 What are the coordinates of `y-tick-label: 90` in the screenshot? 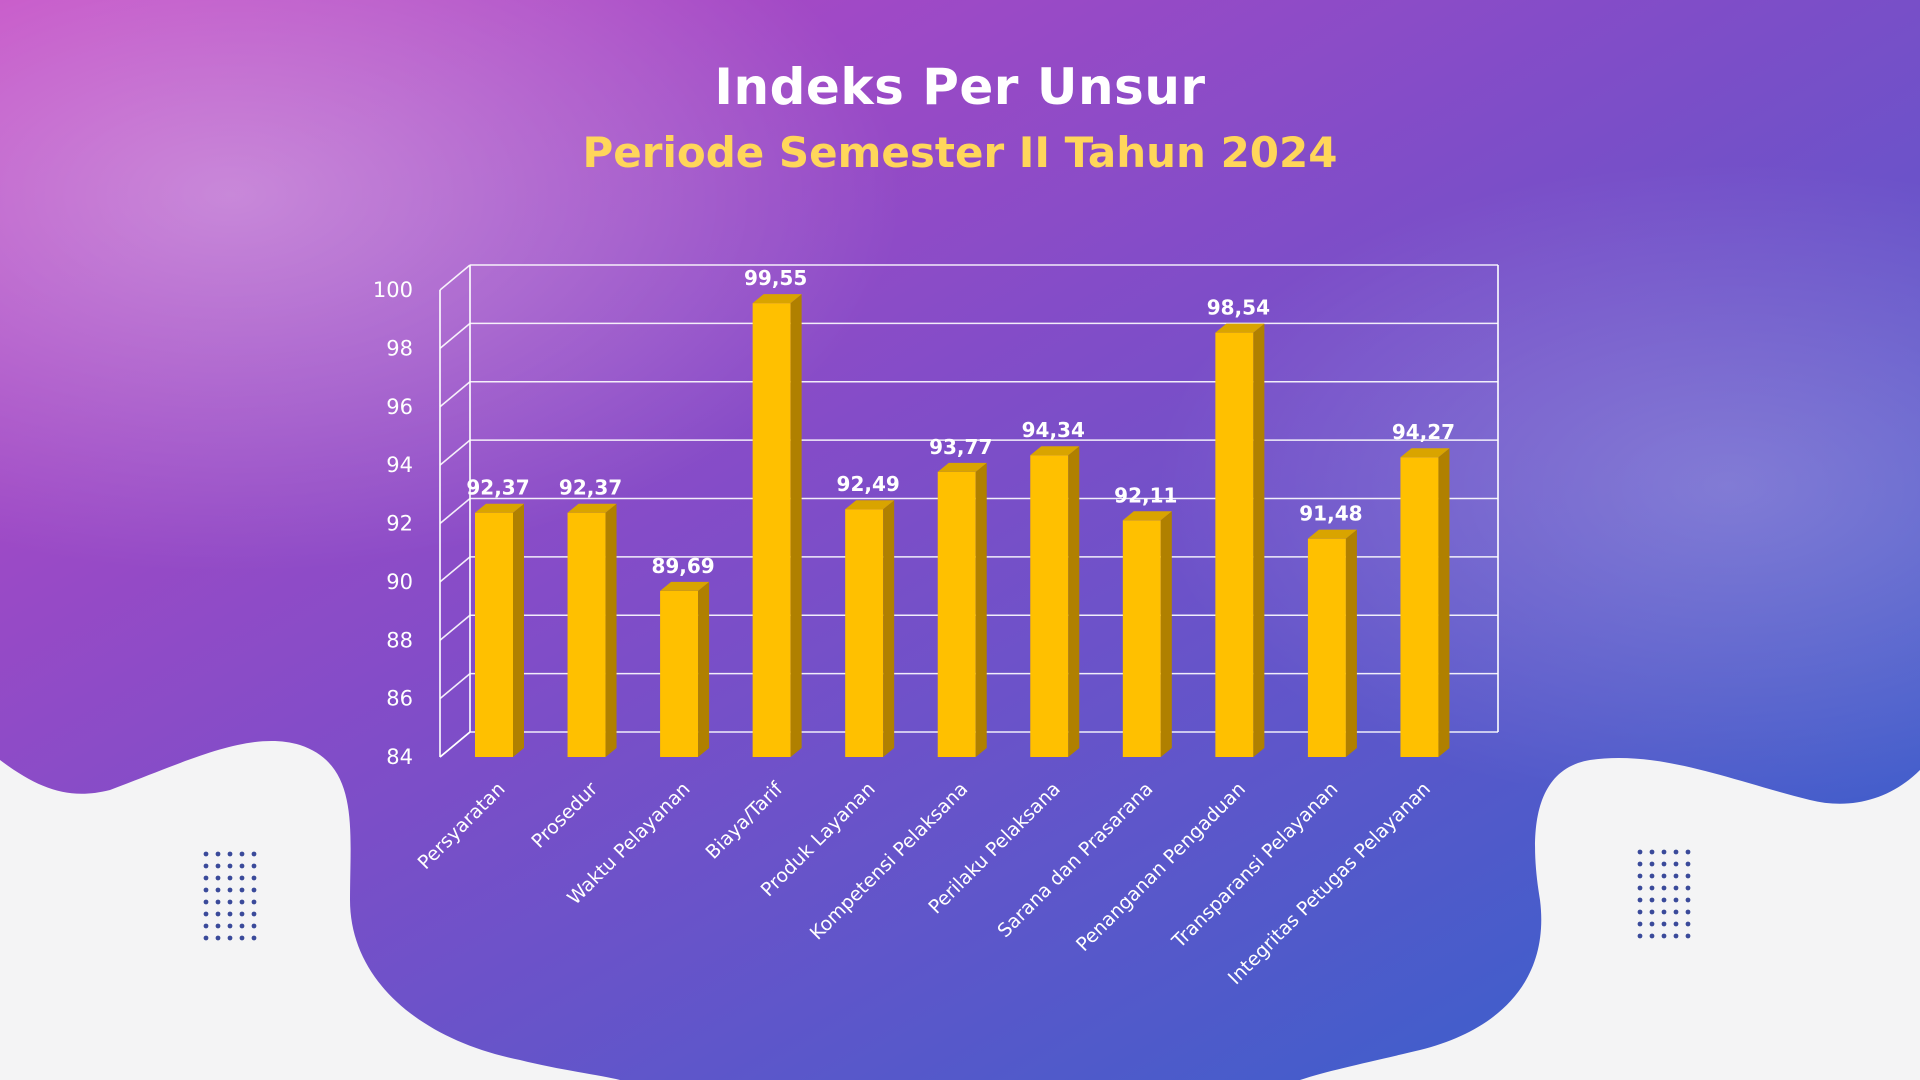 It's located at (399, 582).